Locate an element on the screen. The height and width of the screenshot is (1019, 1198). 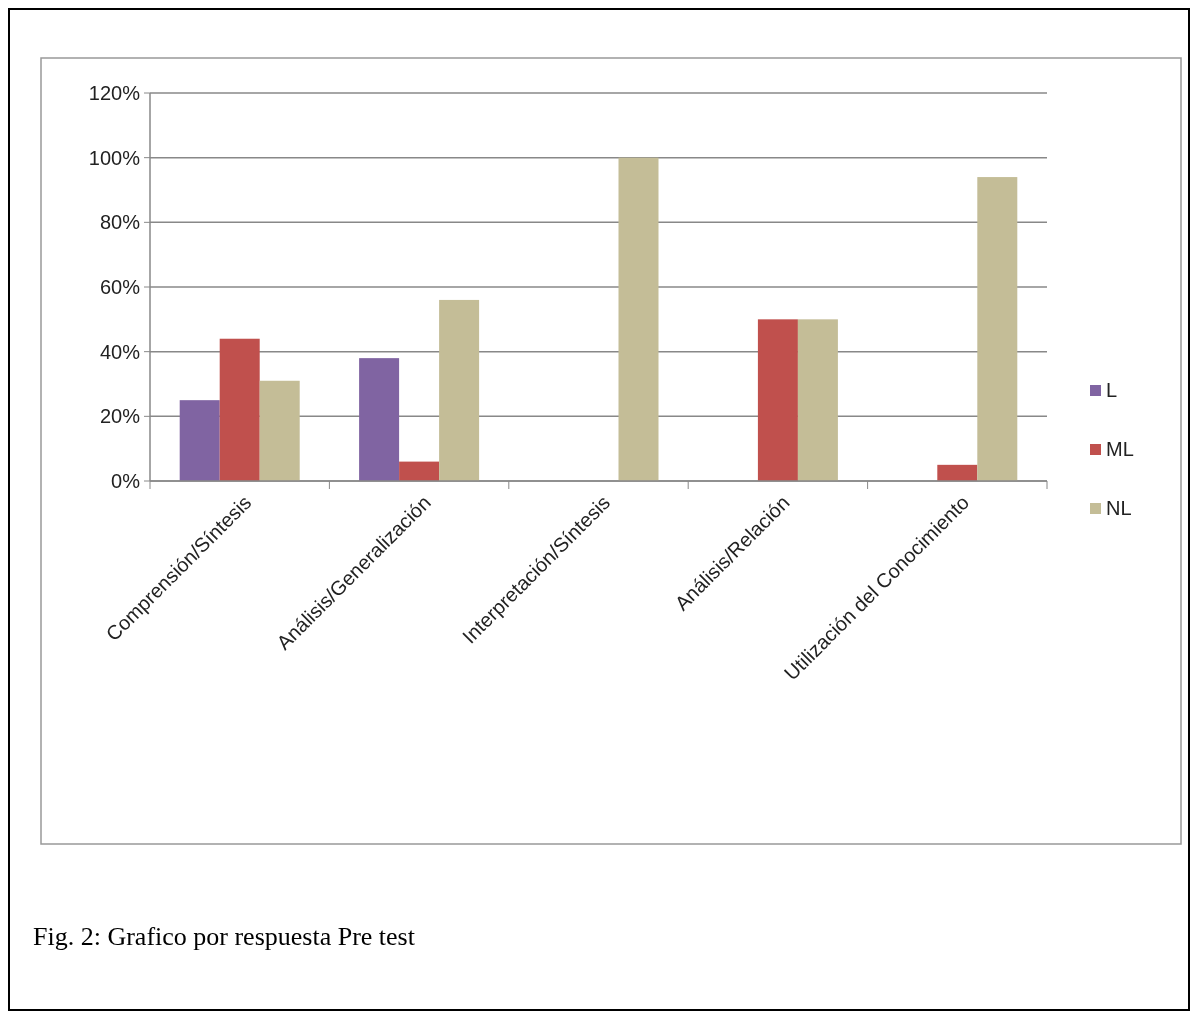
y-tick-label: 80% is located at coordinates (120, 222).